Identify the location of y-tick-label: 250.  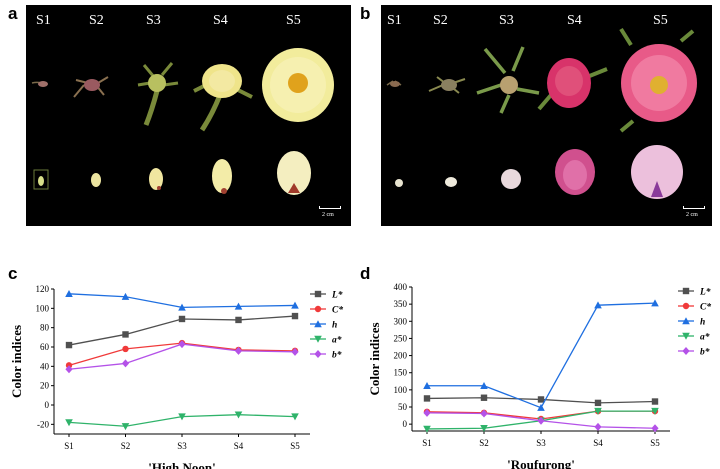
(401, 338).